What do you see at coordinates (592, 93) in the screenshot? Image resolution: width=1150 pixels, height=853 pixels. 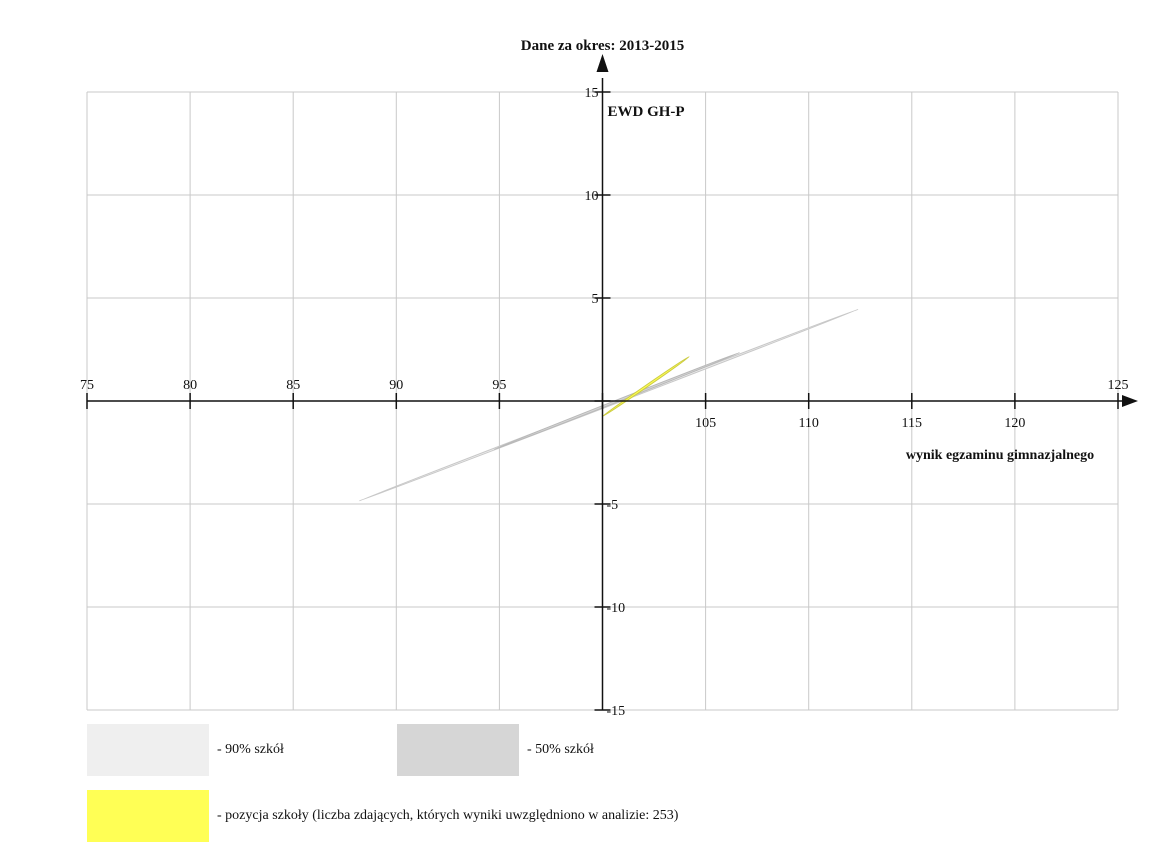 I see `y-tick-label-6: 15` at bounding box center [592, 93].